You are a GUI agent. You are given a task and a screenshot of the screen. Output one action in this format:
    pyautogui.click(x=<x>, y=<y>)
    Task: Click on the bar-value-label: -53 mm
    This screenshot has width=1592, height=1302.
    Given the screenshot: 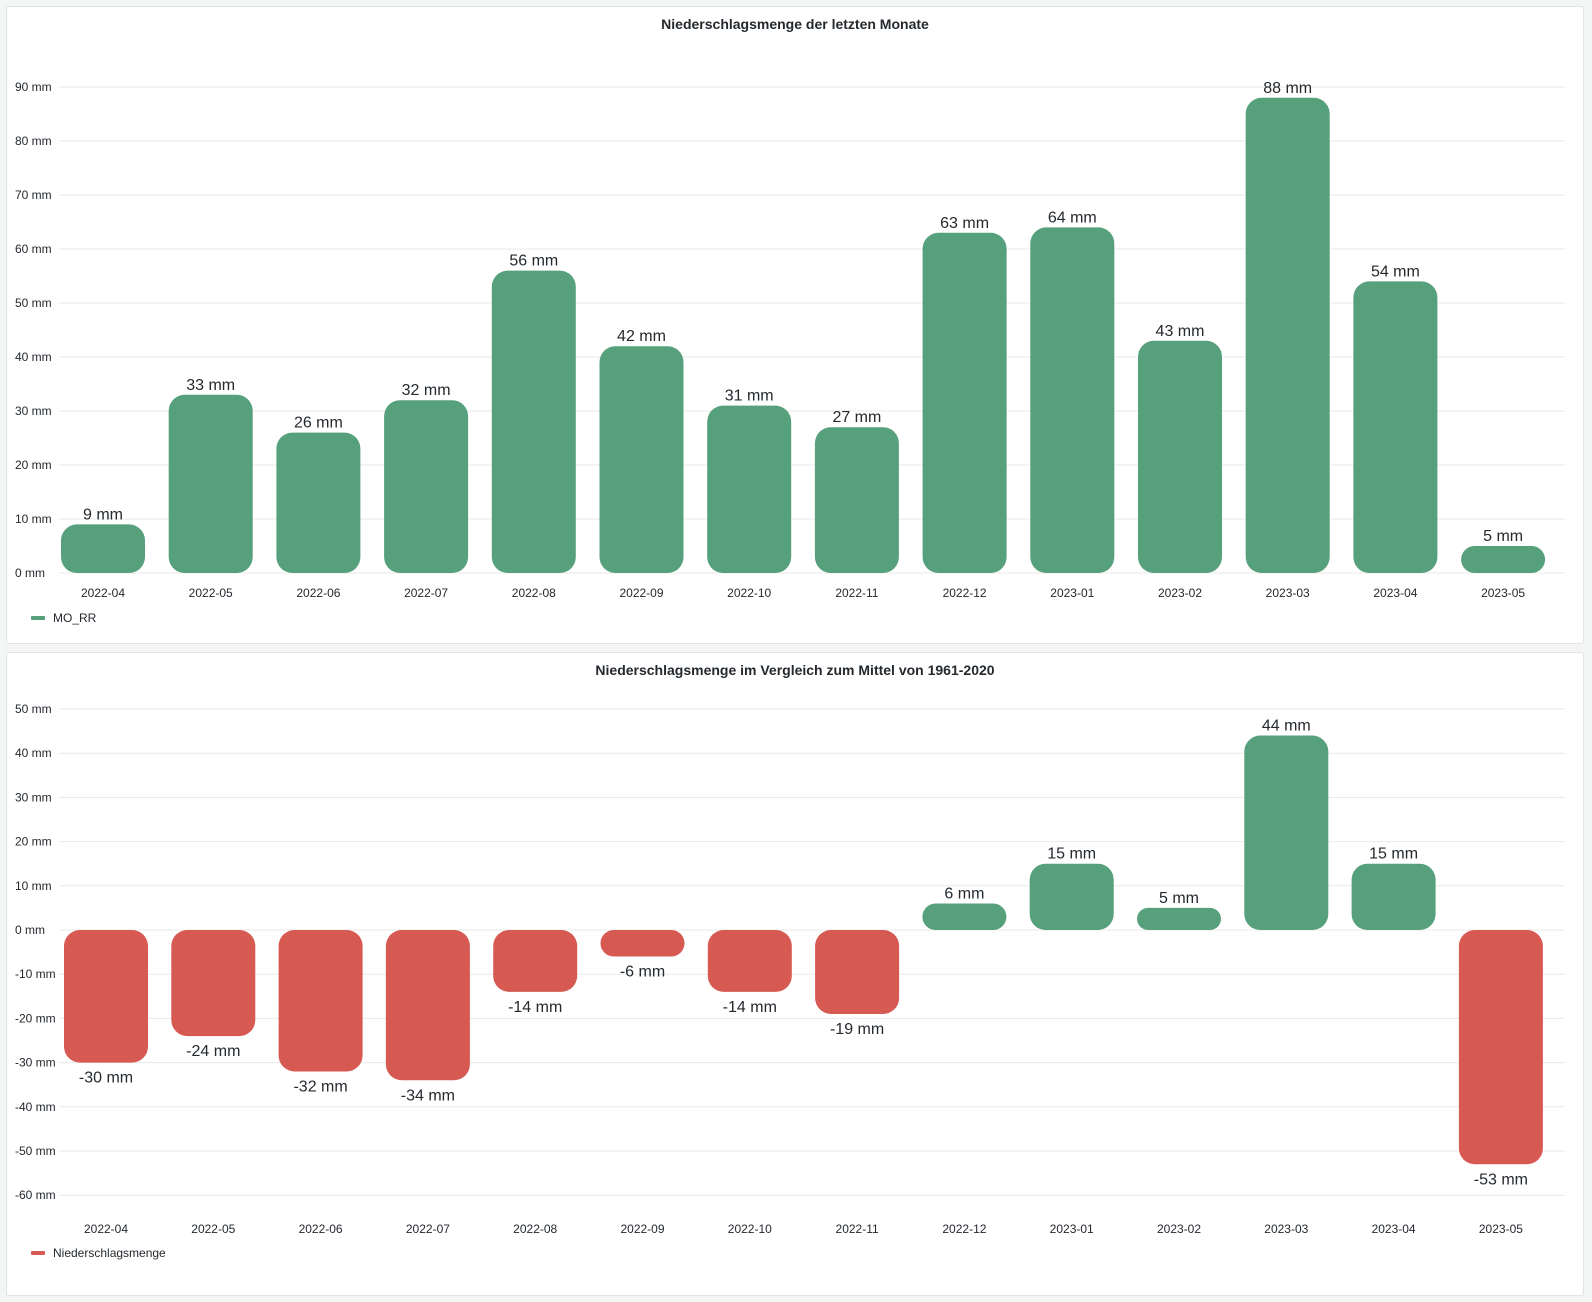 What is the action you would take?
    pyautogui.click(x=1501, y=1179)
    